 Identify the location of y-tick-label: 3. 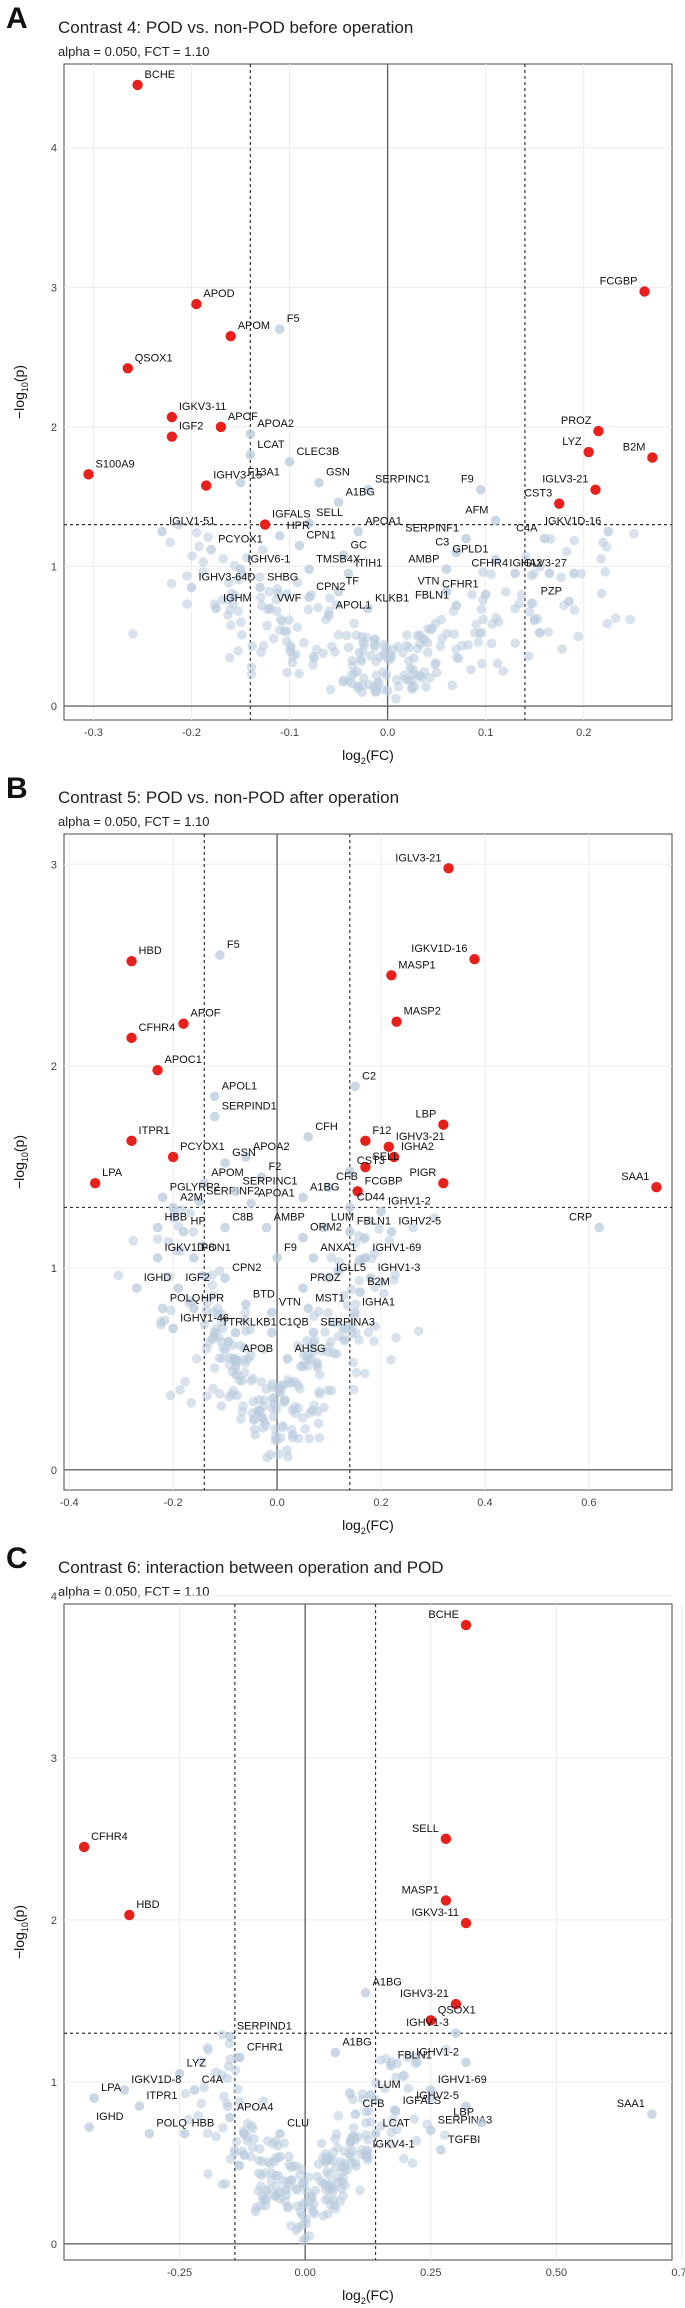
(54, 865).